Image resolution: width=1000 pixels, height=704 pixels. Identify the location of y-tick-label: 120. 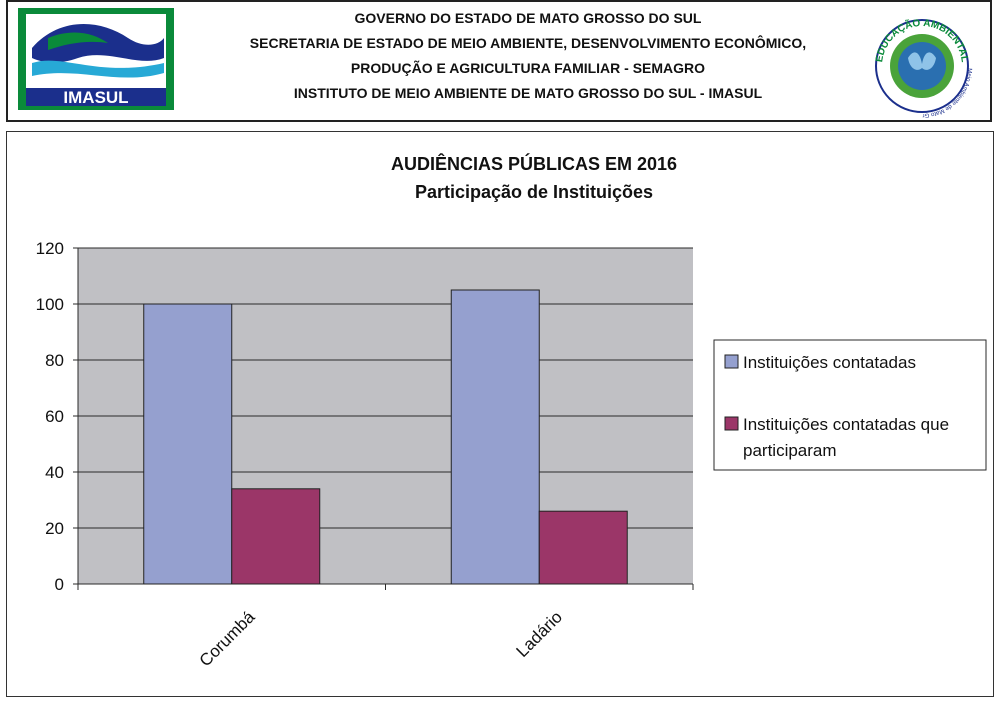
(50, 248).